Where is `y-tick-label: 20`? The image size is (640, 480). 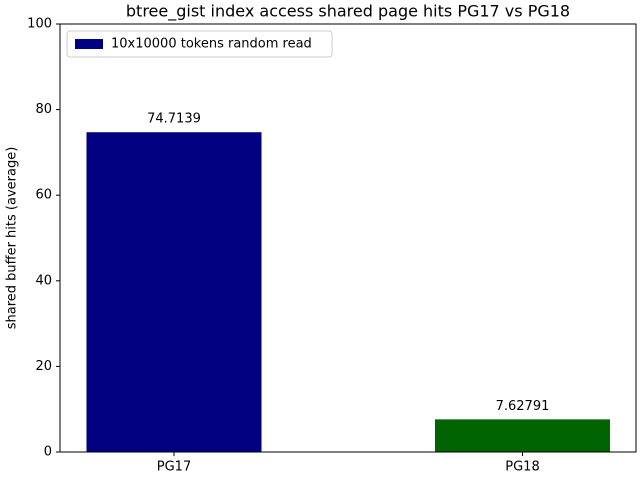
y-tick-label: 20 is located at coordinates (43, 366).